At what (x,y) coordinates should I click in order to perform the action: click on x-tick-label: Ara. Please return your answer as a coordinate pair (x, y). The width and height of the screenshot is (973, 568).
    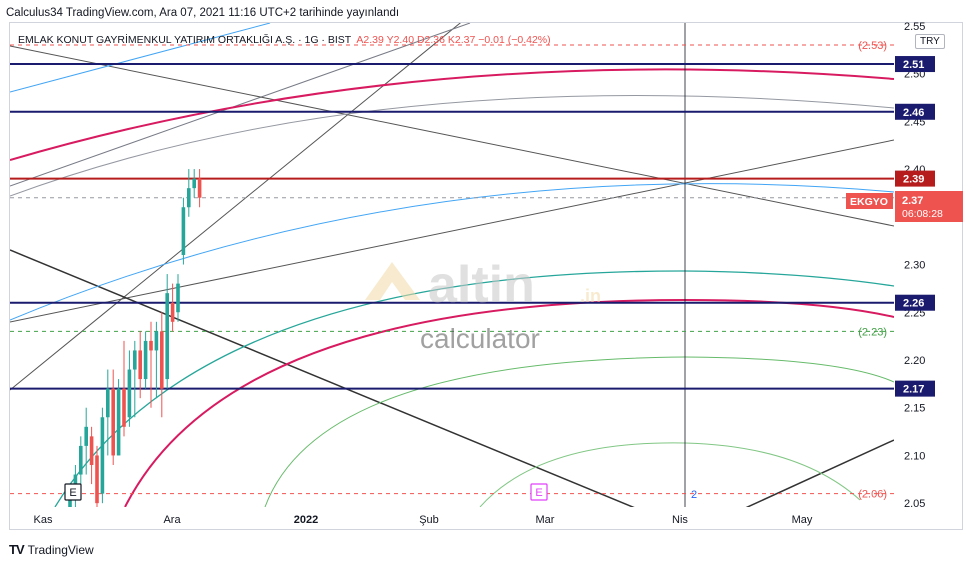
    Looking at the image, I should click on (172, 520).